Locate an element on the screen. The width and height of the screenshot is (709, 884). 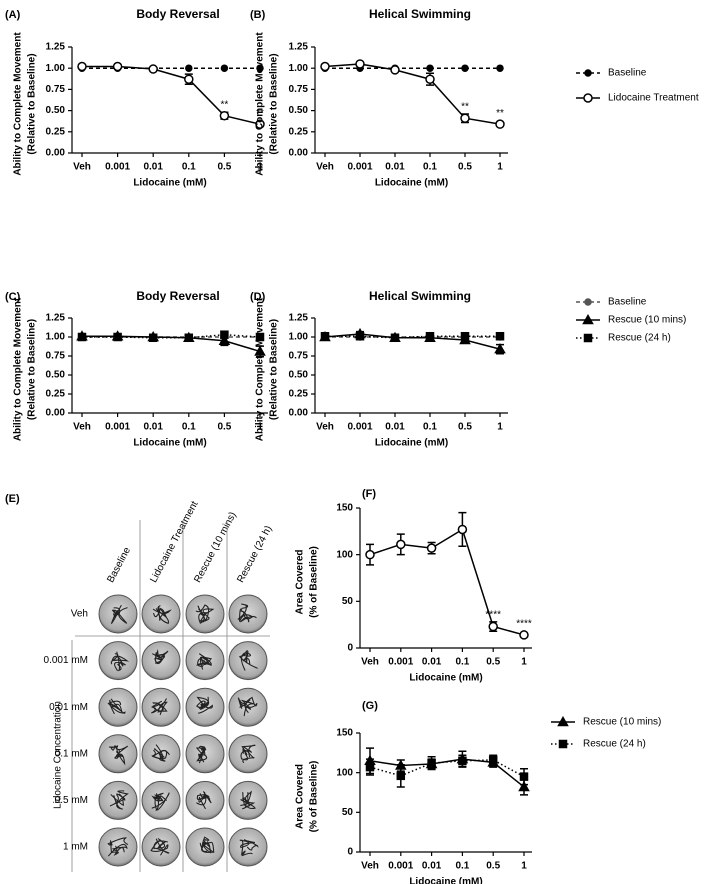
legend-label: Rescue (24 h) is located at coordinates (639, 338).